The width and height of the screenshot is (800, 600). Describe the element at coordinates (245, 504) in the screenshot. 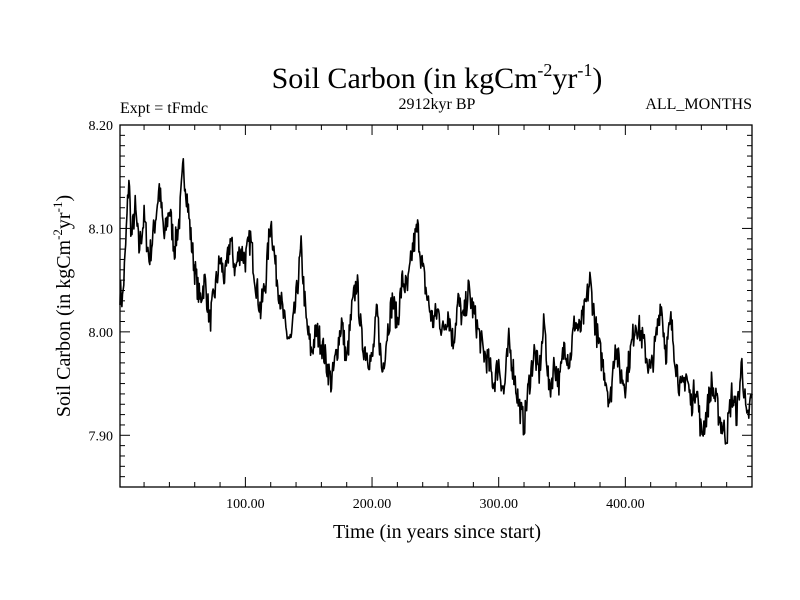

I see `x-tick-label: 100.00` at that location.